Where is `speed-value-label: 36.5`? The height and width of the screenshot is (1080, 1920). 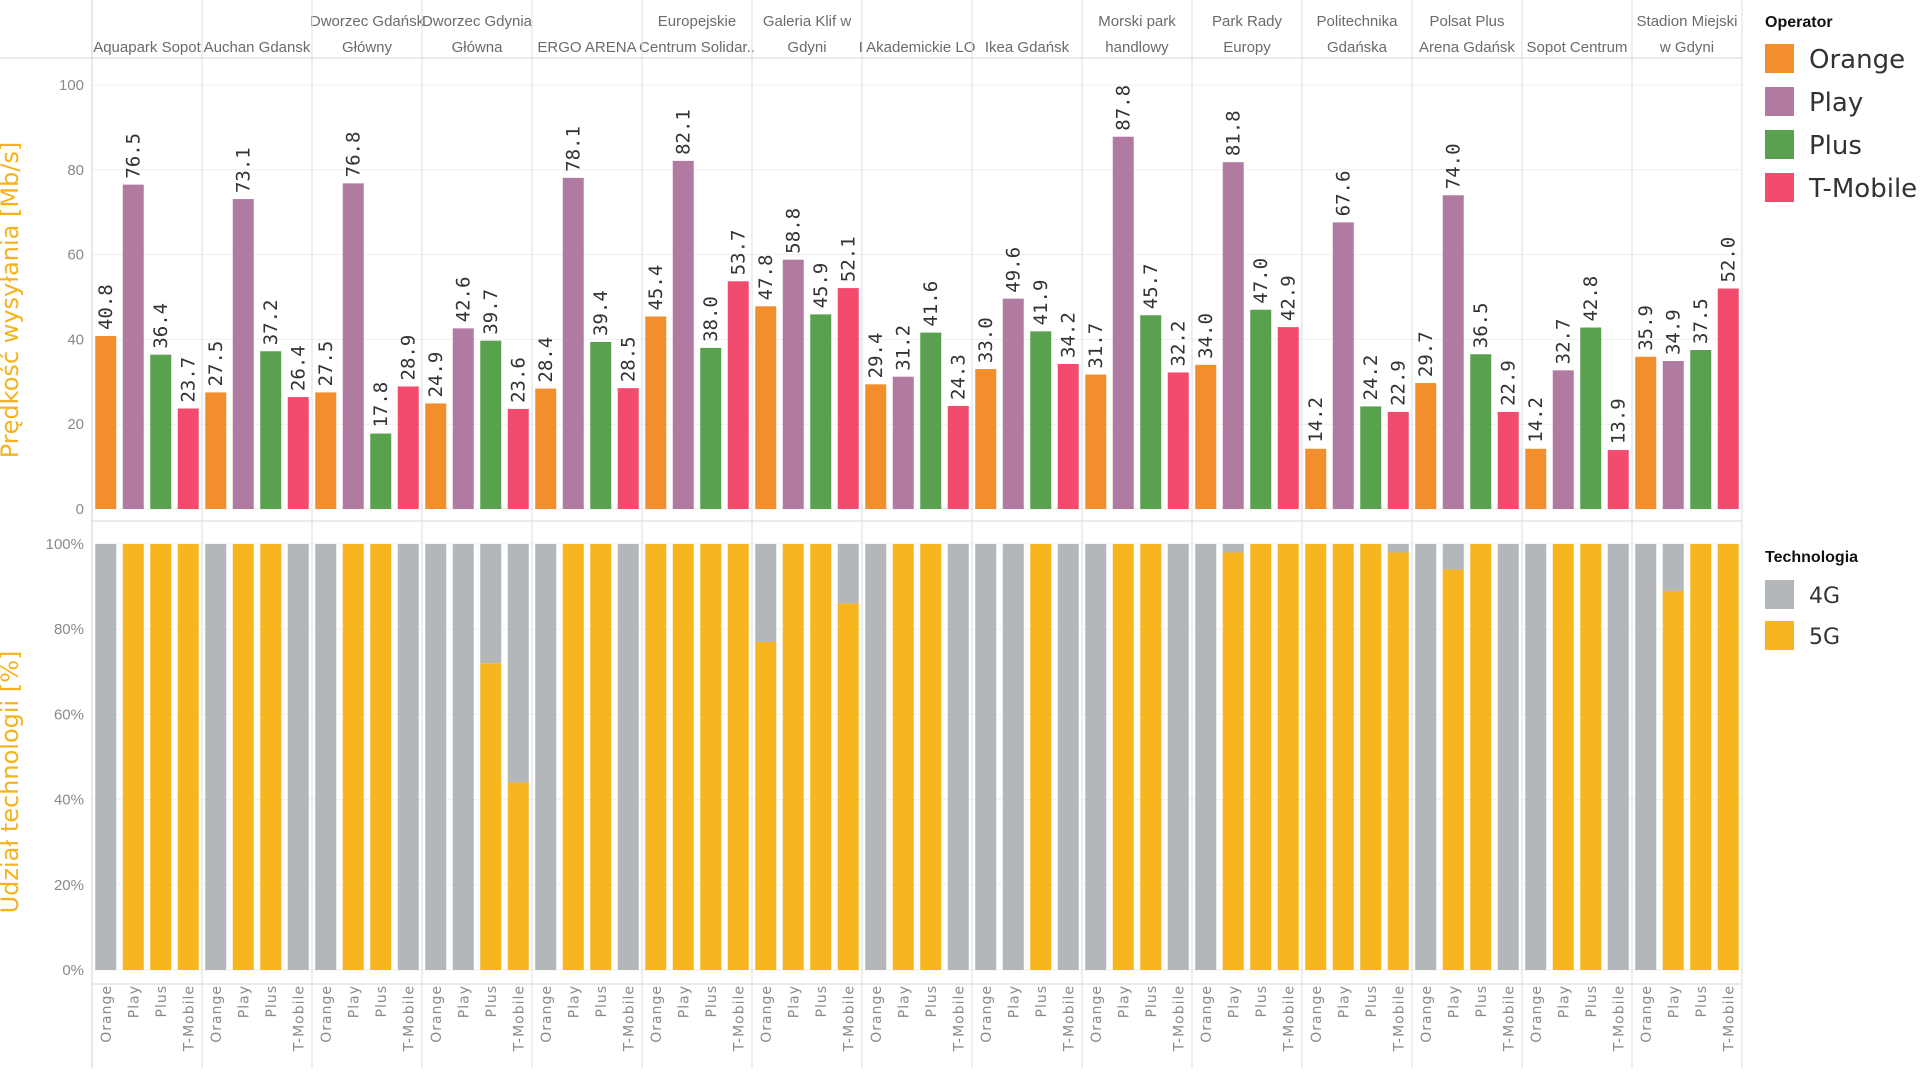
speed-value-label: 36.5 is located at coordinates (1481, 325).